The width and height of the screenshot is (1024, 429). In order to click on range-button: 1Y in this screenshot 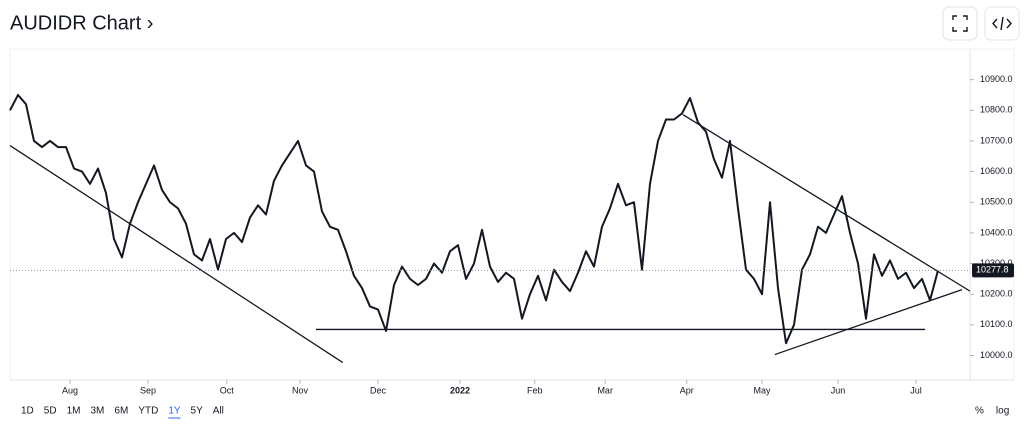, I will do `click(174, 411)`.